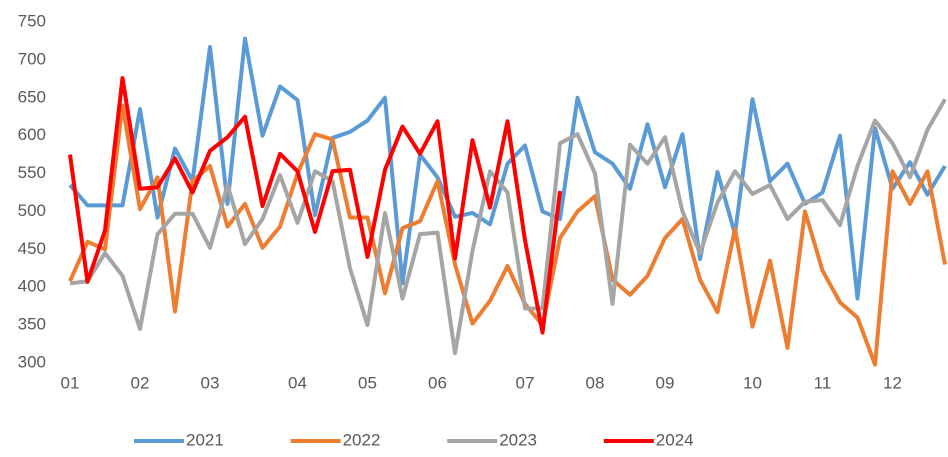 This screenshot has height=457, width=948. I want to click on y-tick-label: 700, so click(32, 58).